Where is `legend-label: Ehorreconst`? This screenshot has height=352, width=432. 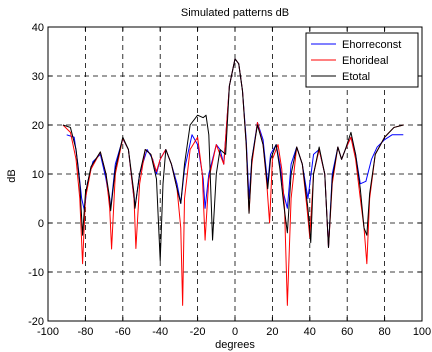
legend-label: Ehorreconst is located at coordinates (371, 45).